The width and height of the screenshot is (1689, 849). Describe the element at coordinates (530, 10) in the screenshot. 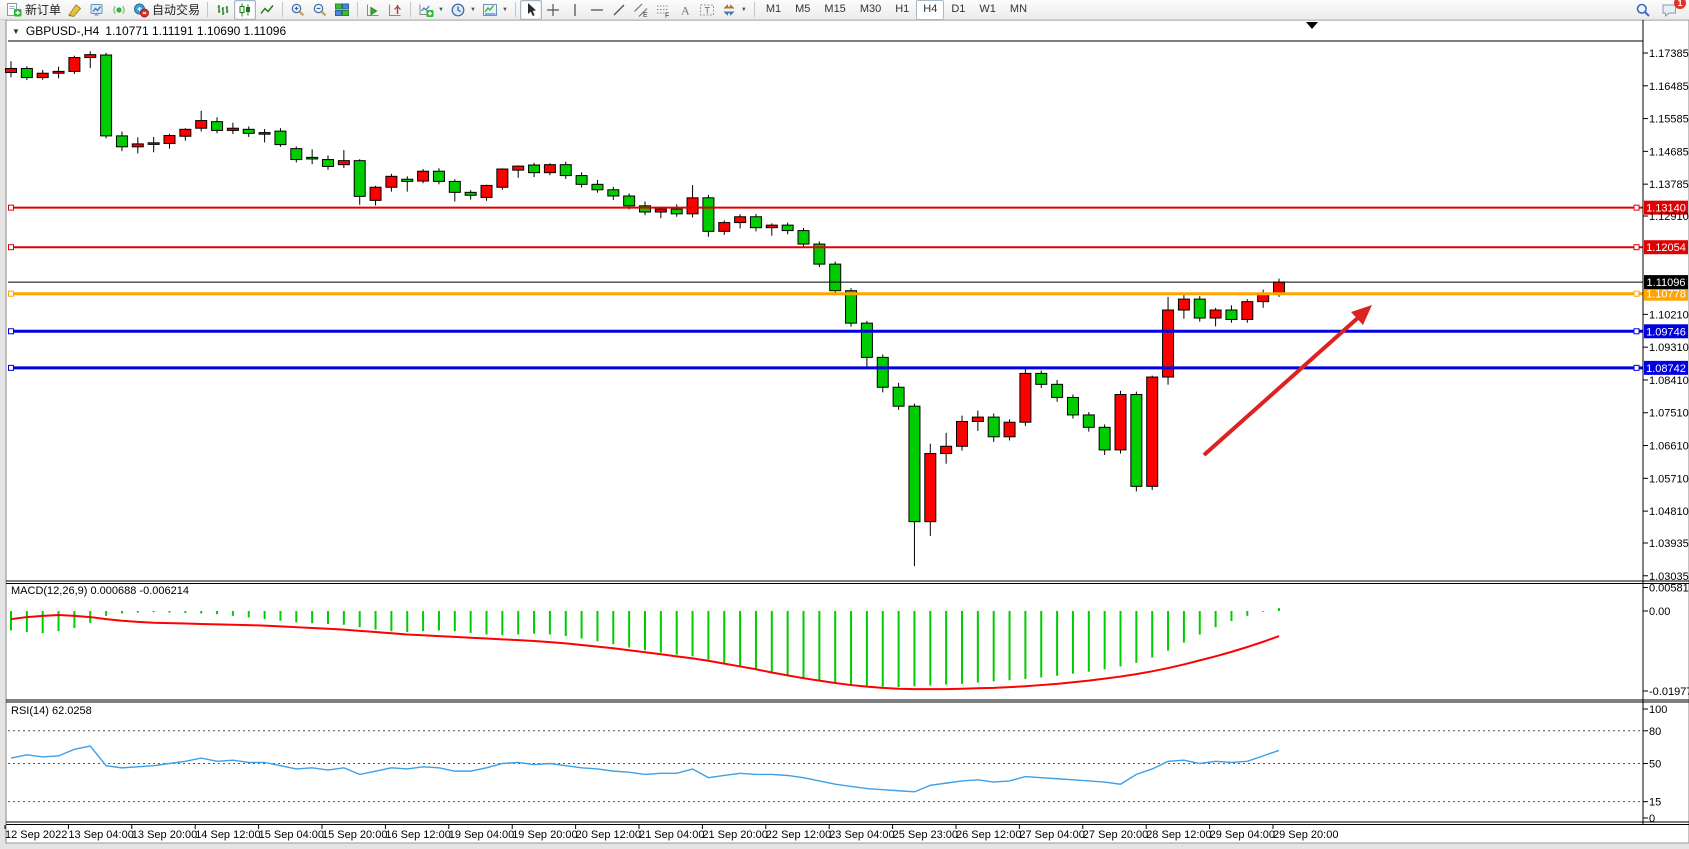

I see `cursor-button` at that location.